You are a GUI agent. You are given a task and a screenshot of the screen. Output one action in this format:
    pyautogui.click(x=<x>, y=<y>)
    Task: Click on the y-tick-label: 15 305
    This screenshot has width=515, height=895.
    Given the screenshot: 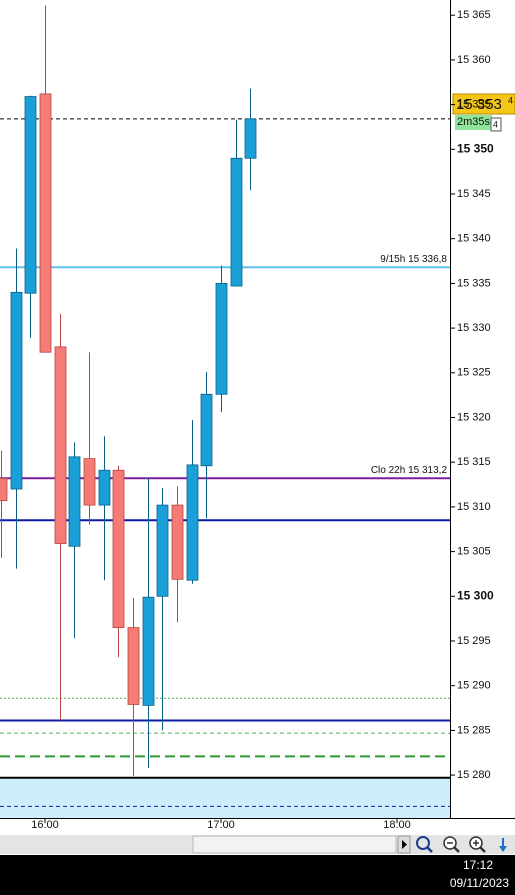 What is the action you would take?
    pyautogui.click(x=474, y=551)
    